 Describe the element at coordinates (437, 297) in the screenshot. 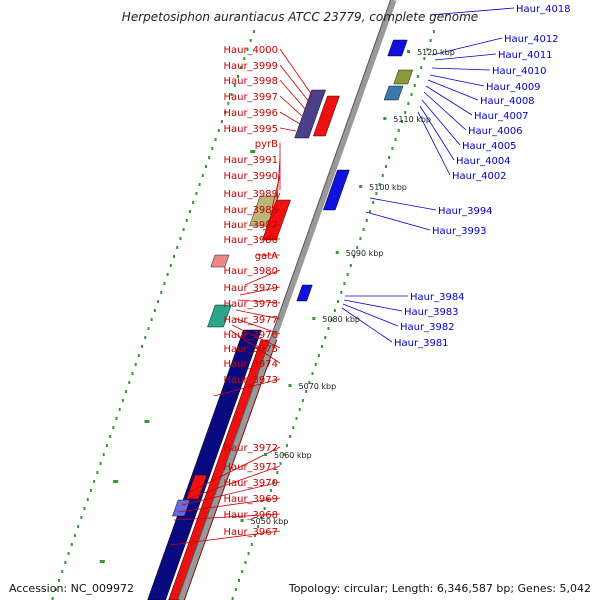

I see `gene-label-right: Haur_3984` at that location.